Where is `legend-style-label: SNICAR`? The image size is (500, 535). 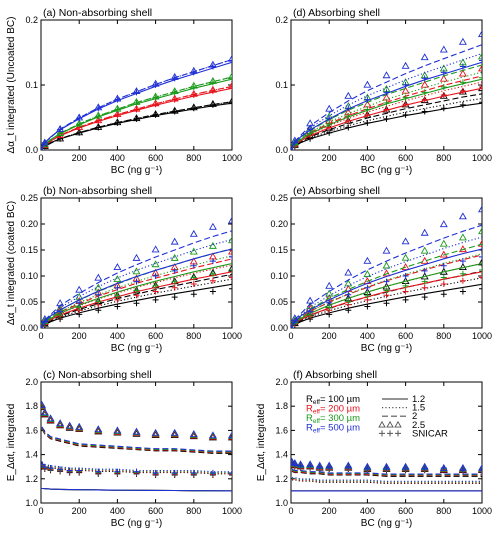
legend-style-label: SNICAR is located at coordinates (430, 433).